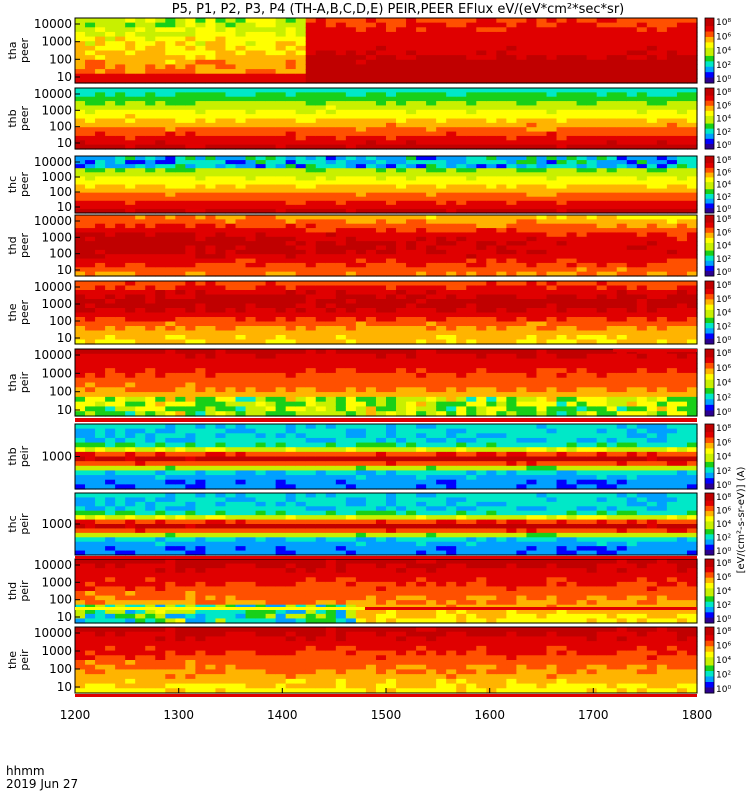 This screenshot has height=800, width=750. What do you see at coordinates (723, 314) in the screenshot?
I see `colorbar-tick: 10⁴` at bounding box center [723, 314].